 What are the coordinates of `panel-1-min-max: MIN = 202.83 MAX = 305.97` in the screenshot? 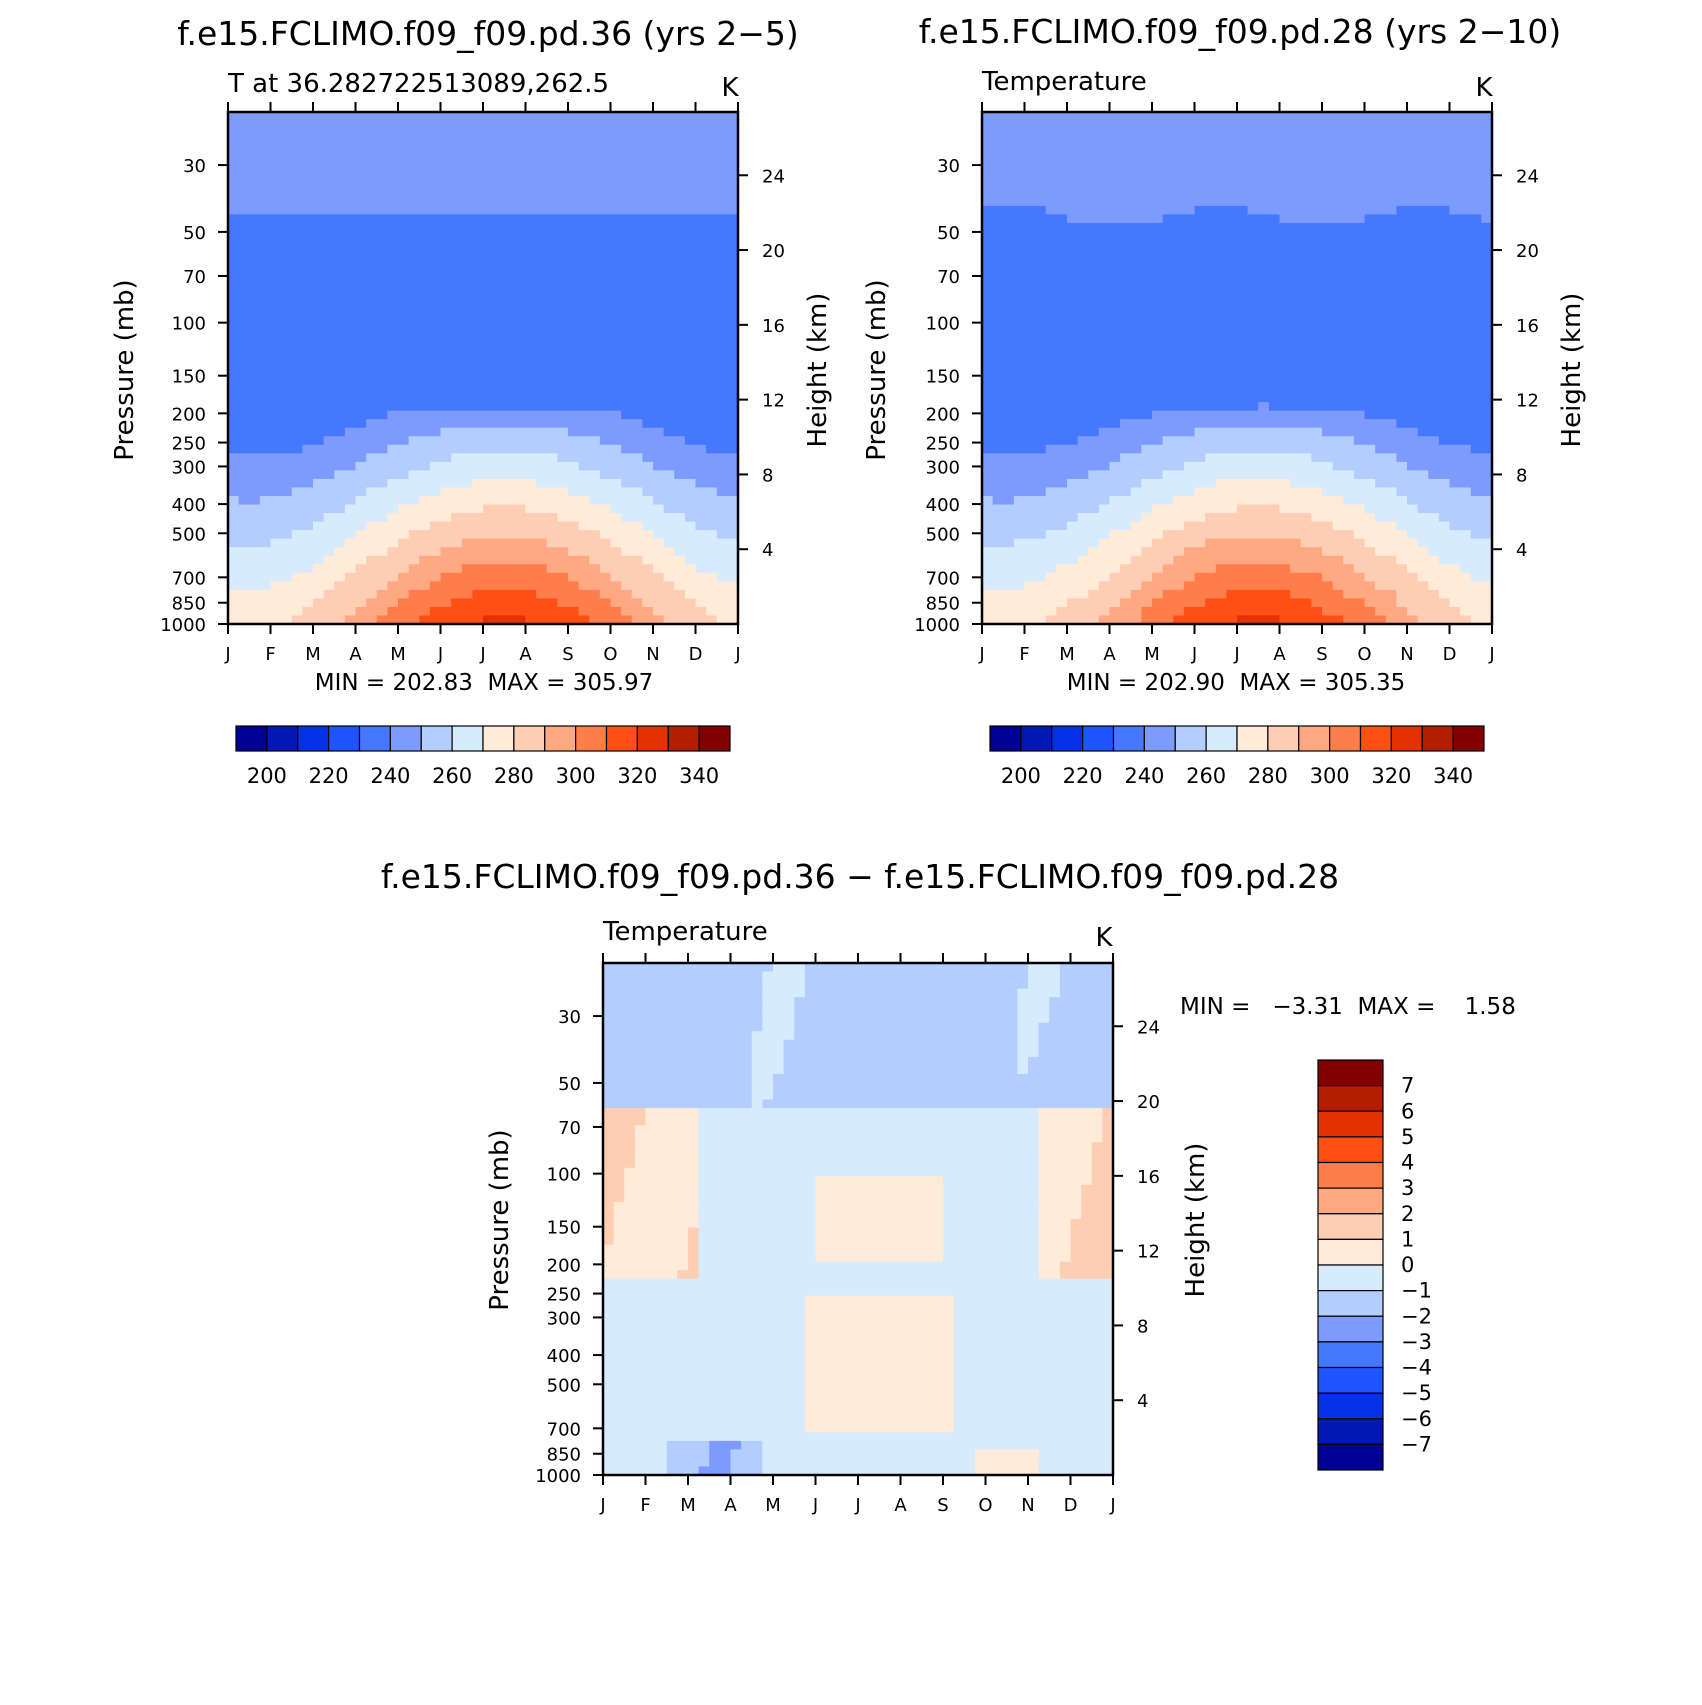 It's located at (484, 683).